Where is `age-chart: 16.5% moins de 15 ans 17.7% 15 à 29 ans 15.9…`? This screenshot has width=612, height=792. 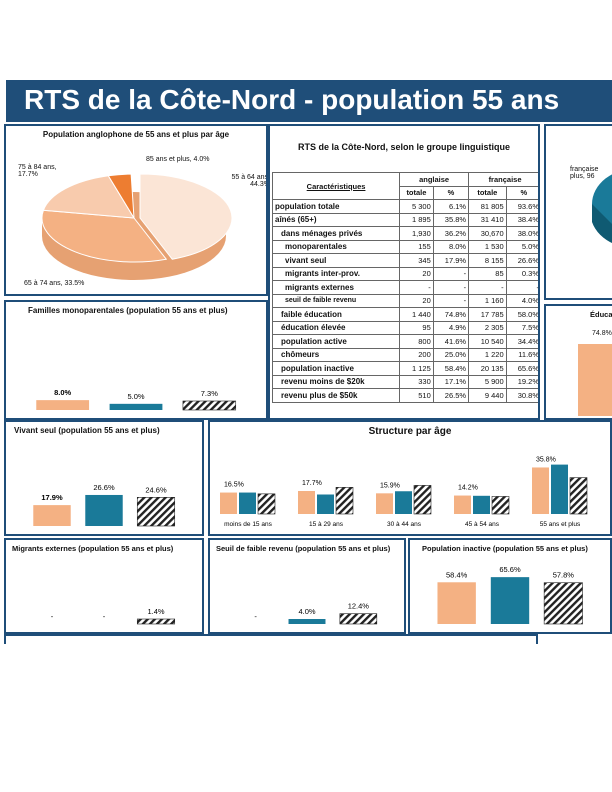 age-chart: 16.5% moins de 15 ans 17.7% 15 à 29 ans 15.9… is located at coordinates (404, 492).